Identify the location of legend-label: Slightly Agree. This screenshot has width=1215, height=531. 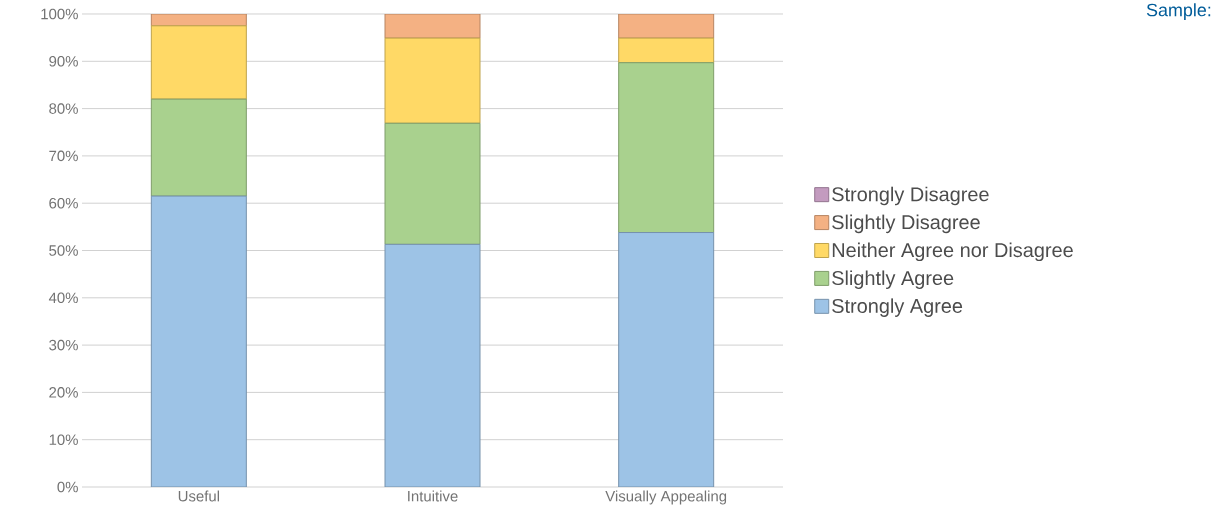
(893, 280).